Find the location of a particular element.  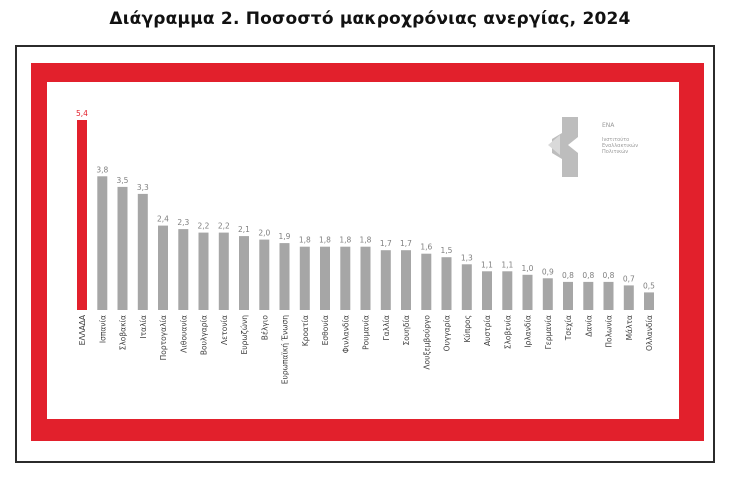

value-label-18: 1,5 is located at coordinates (447, 250).